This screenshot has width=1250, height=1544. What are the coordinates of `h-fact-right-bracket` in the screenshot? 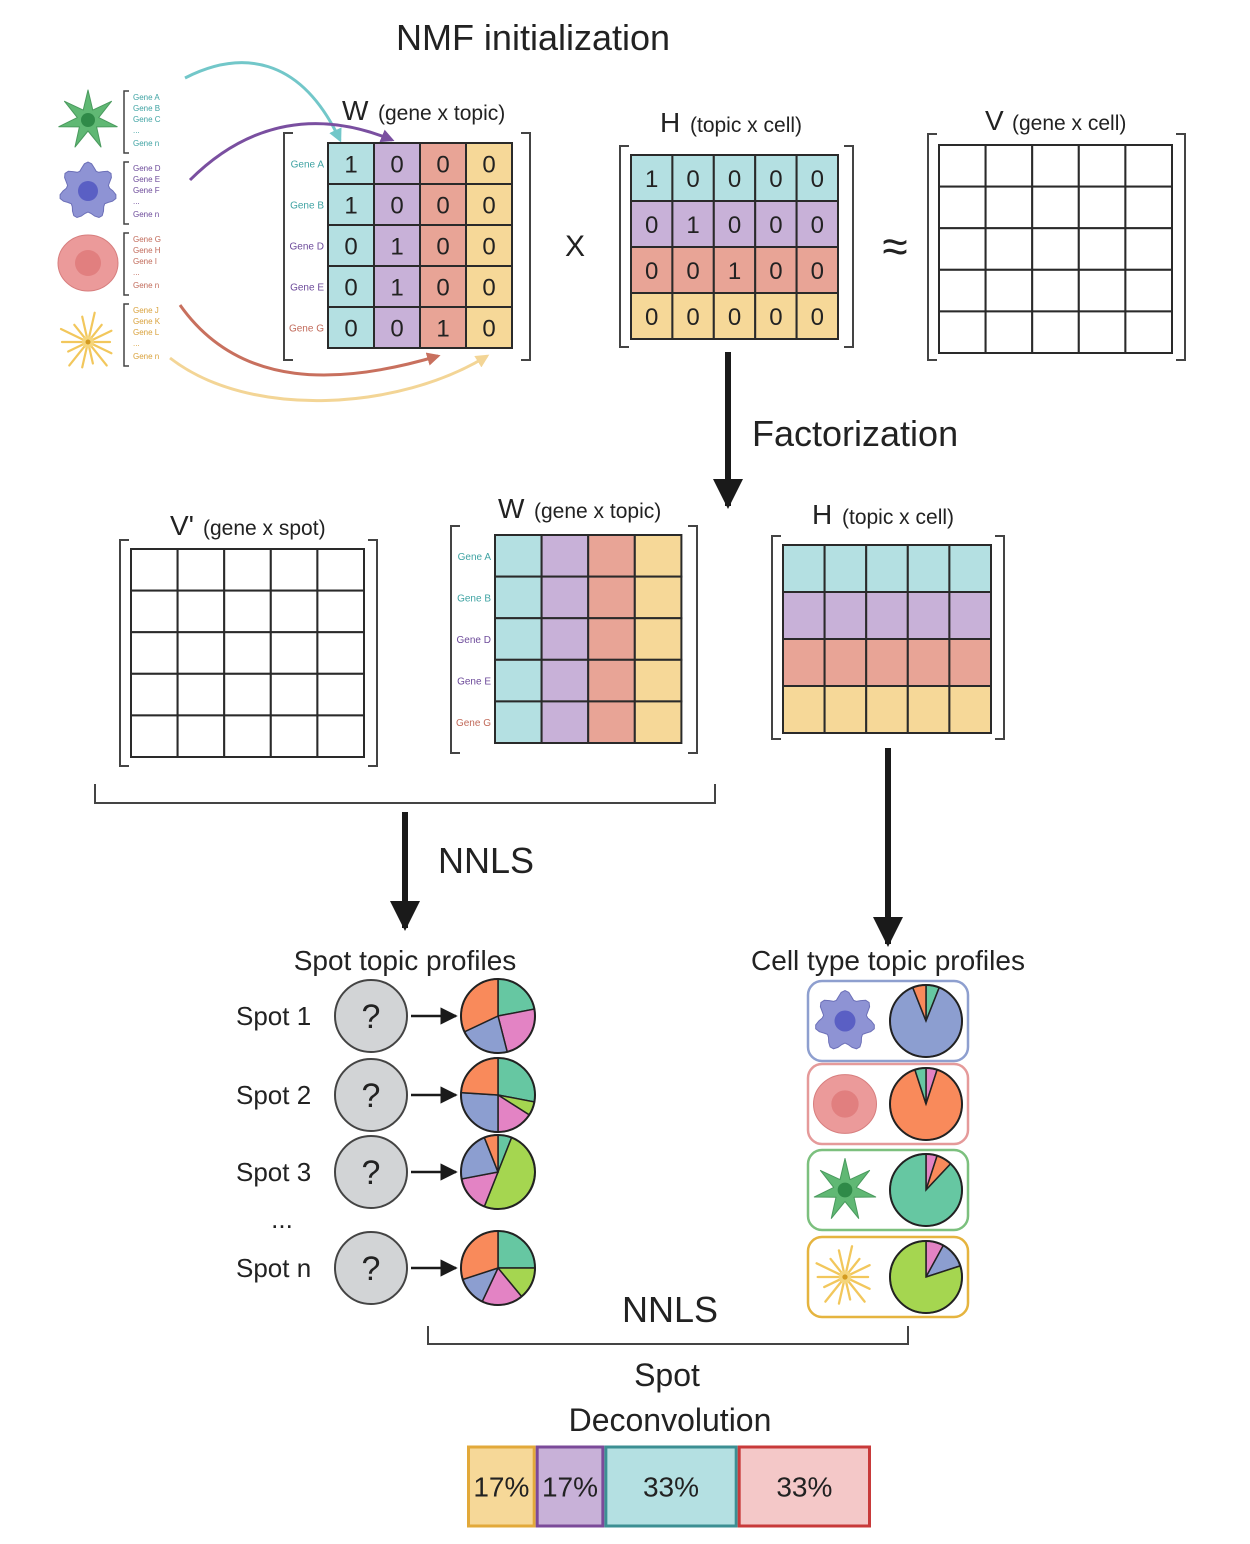 It's located at (1000, 637).